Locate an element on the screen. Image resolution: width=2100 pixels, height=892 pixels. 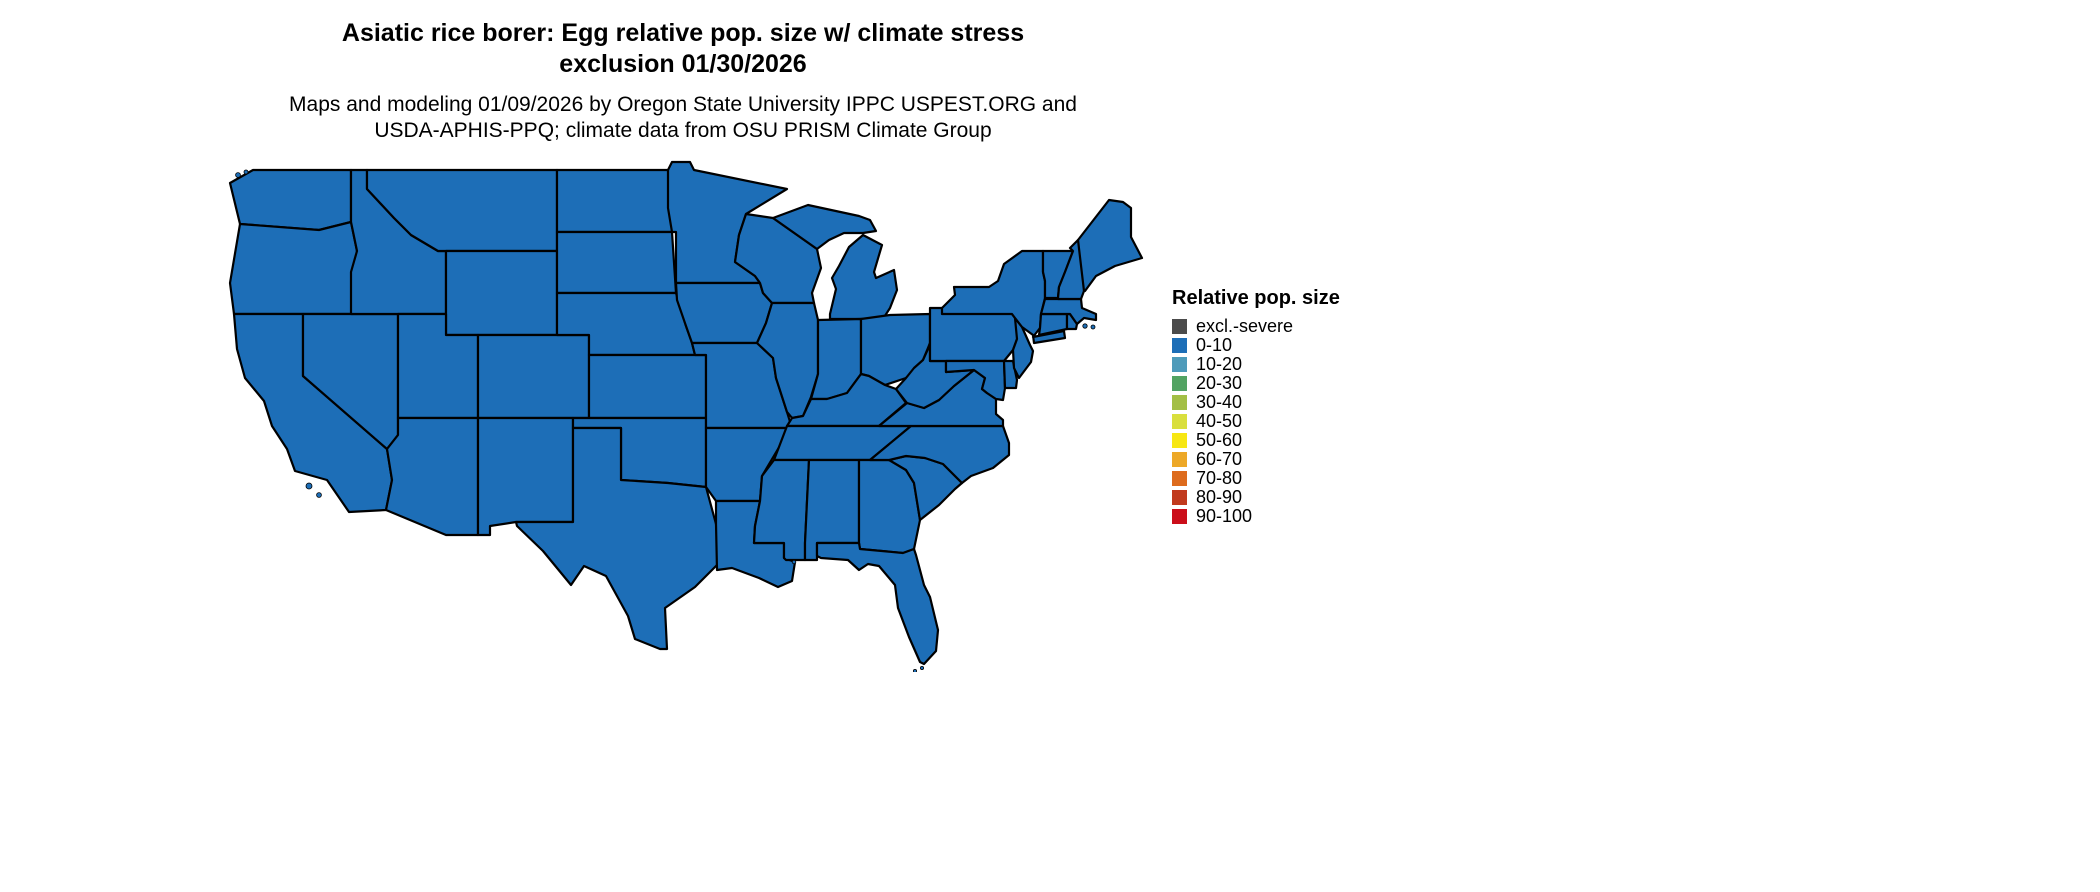
legend-label: excl.-severe is located at coordinates (1245, 326).